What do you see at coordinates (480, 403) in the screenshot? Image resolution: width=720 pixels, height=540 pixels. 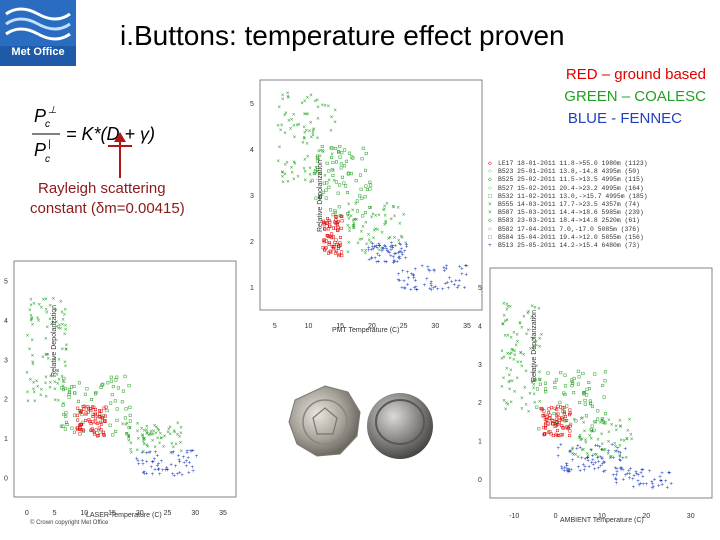 I see `right-ytick-label: 2` at bounding box center [480, 403].